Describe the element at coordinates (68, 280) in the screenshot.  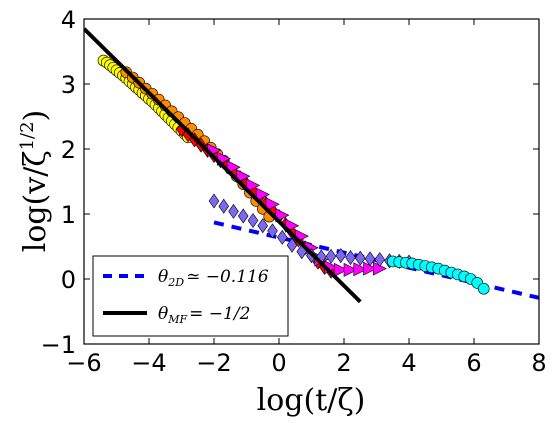
I see `y-tick-label: 0` at that location.